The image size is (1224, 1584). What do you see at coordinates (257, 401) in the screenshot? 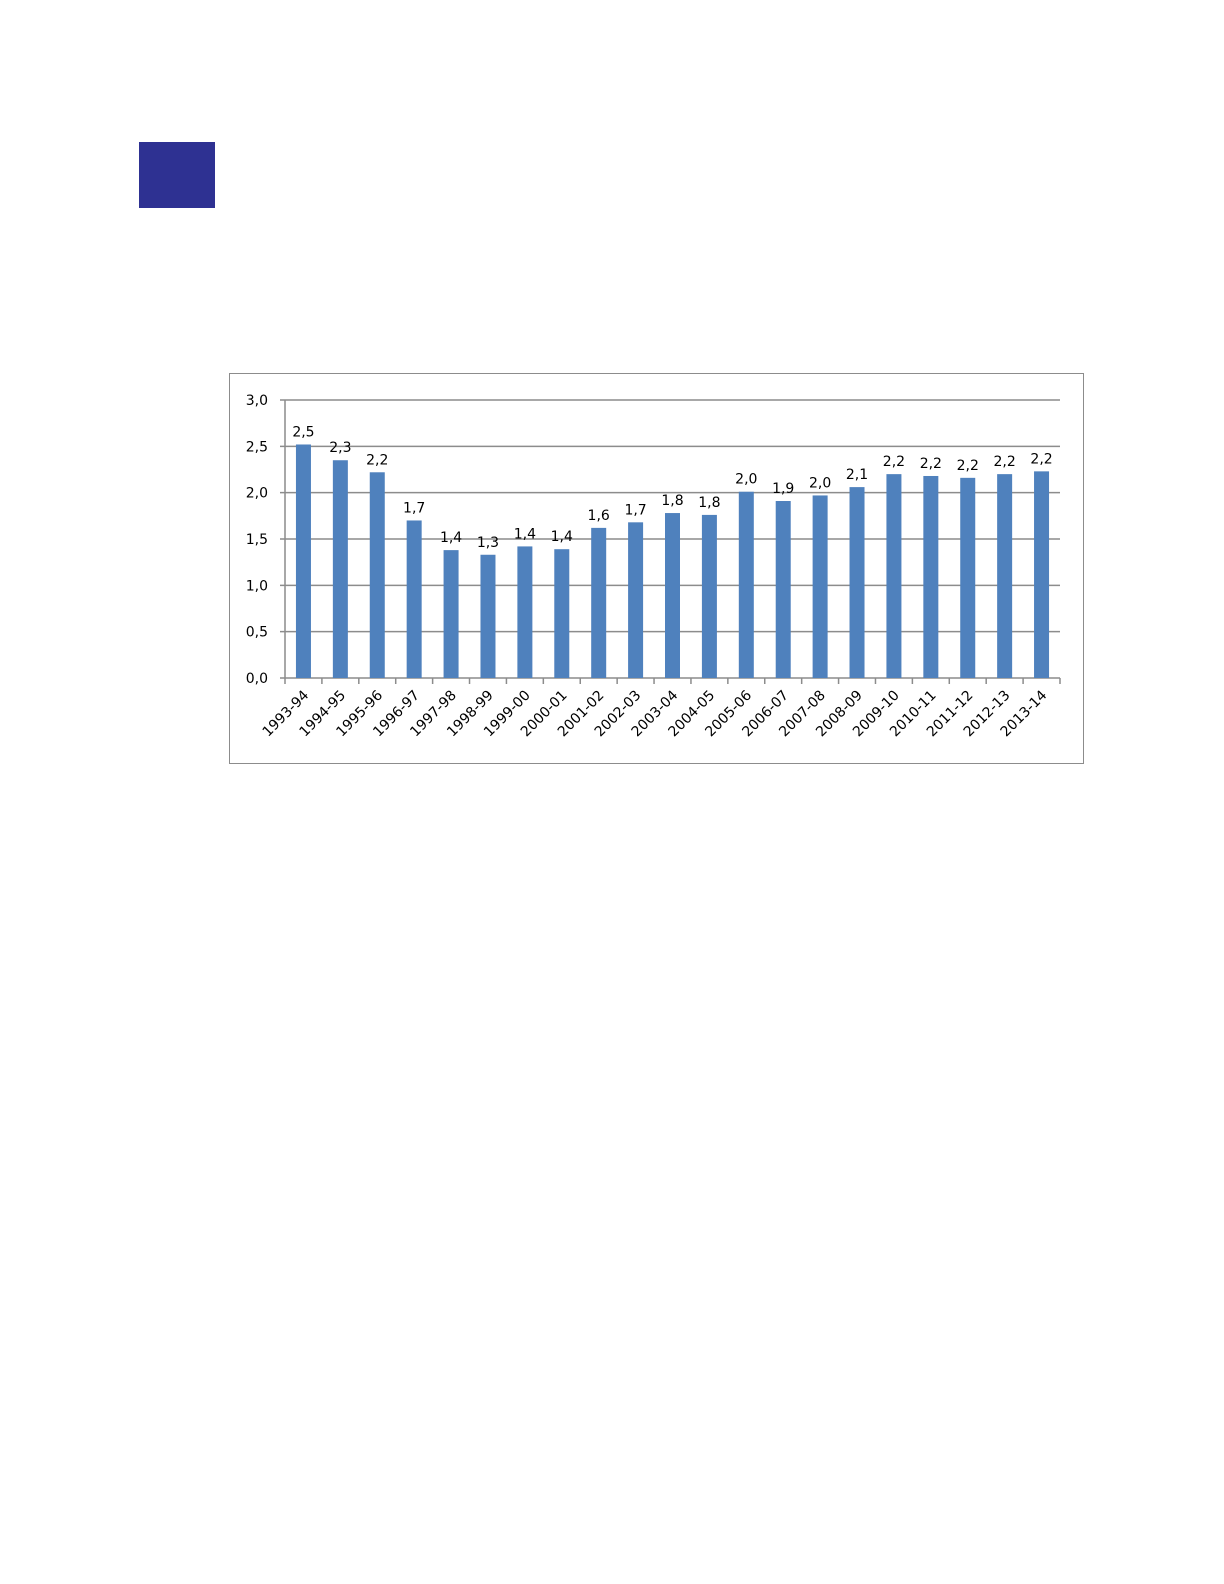
I see `y-tick-label: 3,0` at bounding box center [257, 401].